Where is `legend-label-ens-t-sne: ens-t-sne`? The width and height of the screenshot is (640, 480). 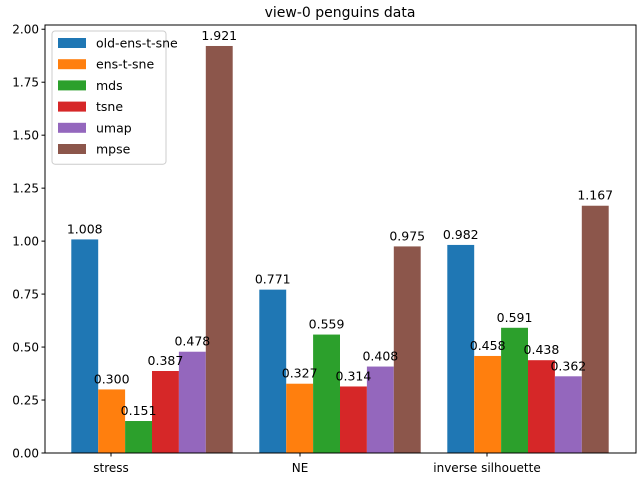
legend-label-ens-t-sne: ens-t-sne is located at coordinates (125, 64).